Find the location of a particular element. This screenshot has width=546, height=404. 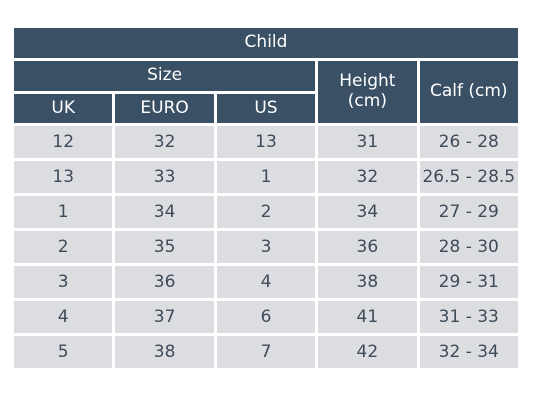

us-cell: 3 is located at coordinates (266, 247).